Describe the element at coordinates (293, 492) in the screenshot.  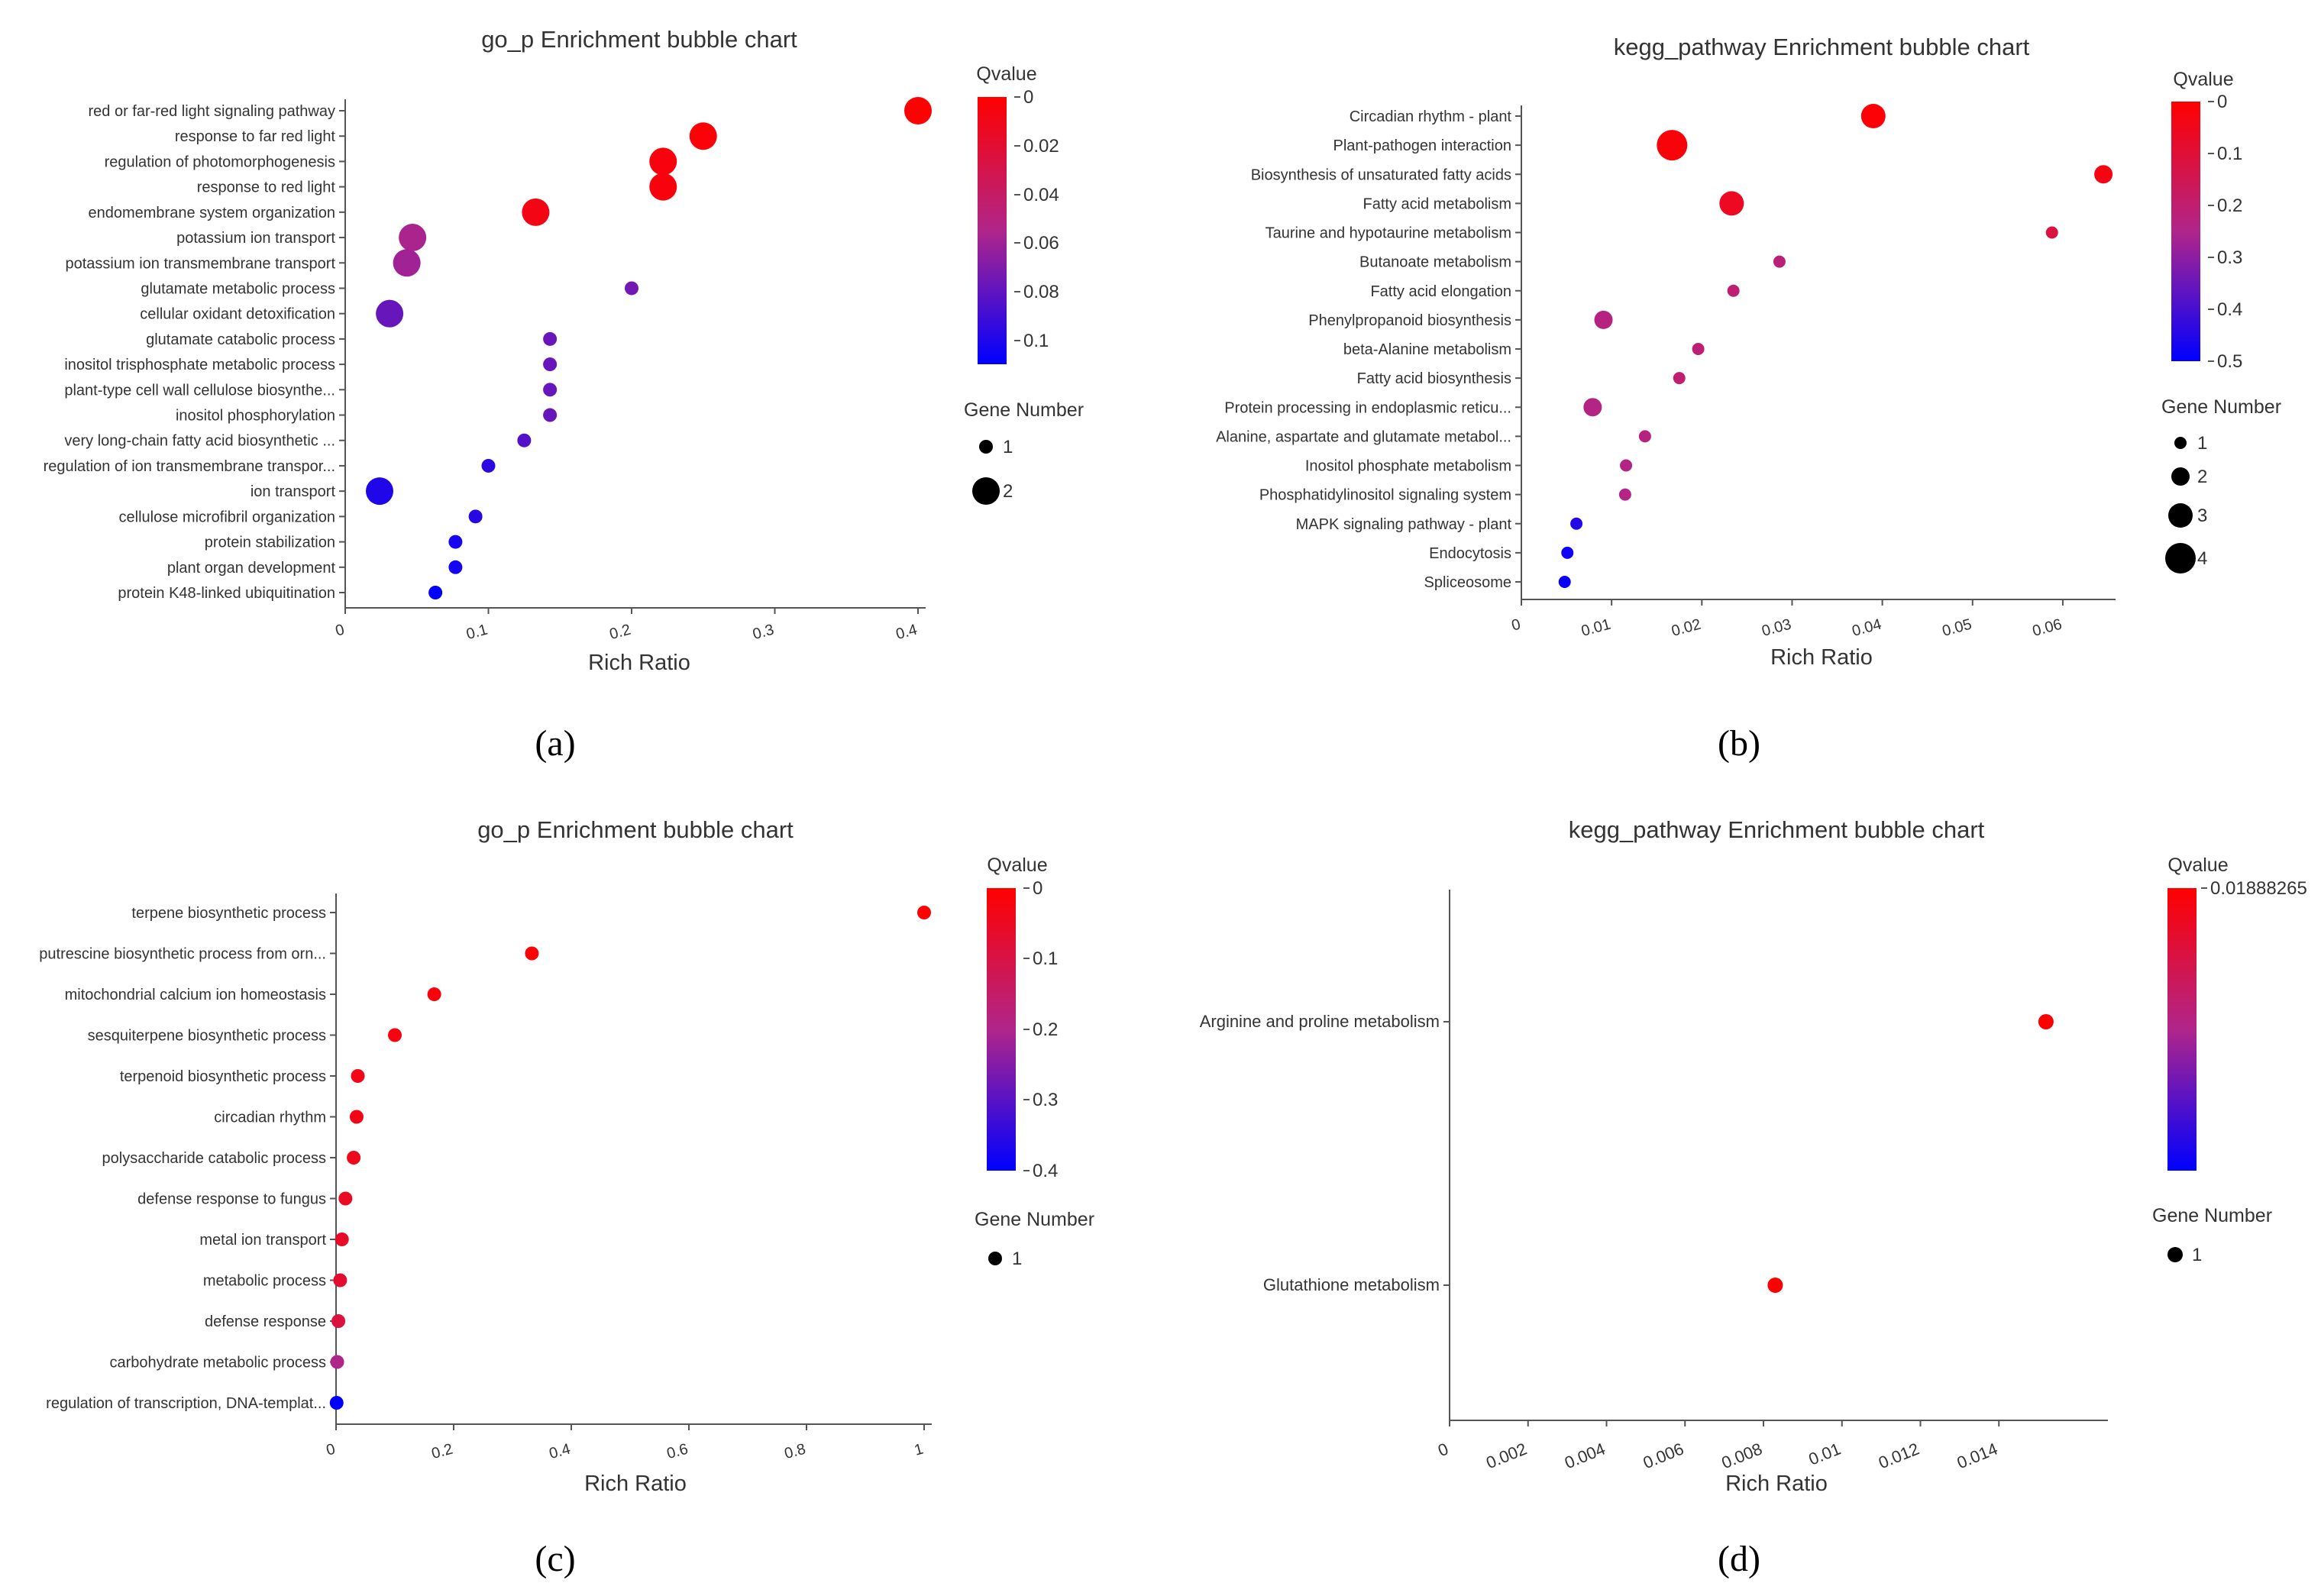
I see `y-category-label: ion transport` at that location.